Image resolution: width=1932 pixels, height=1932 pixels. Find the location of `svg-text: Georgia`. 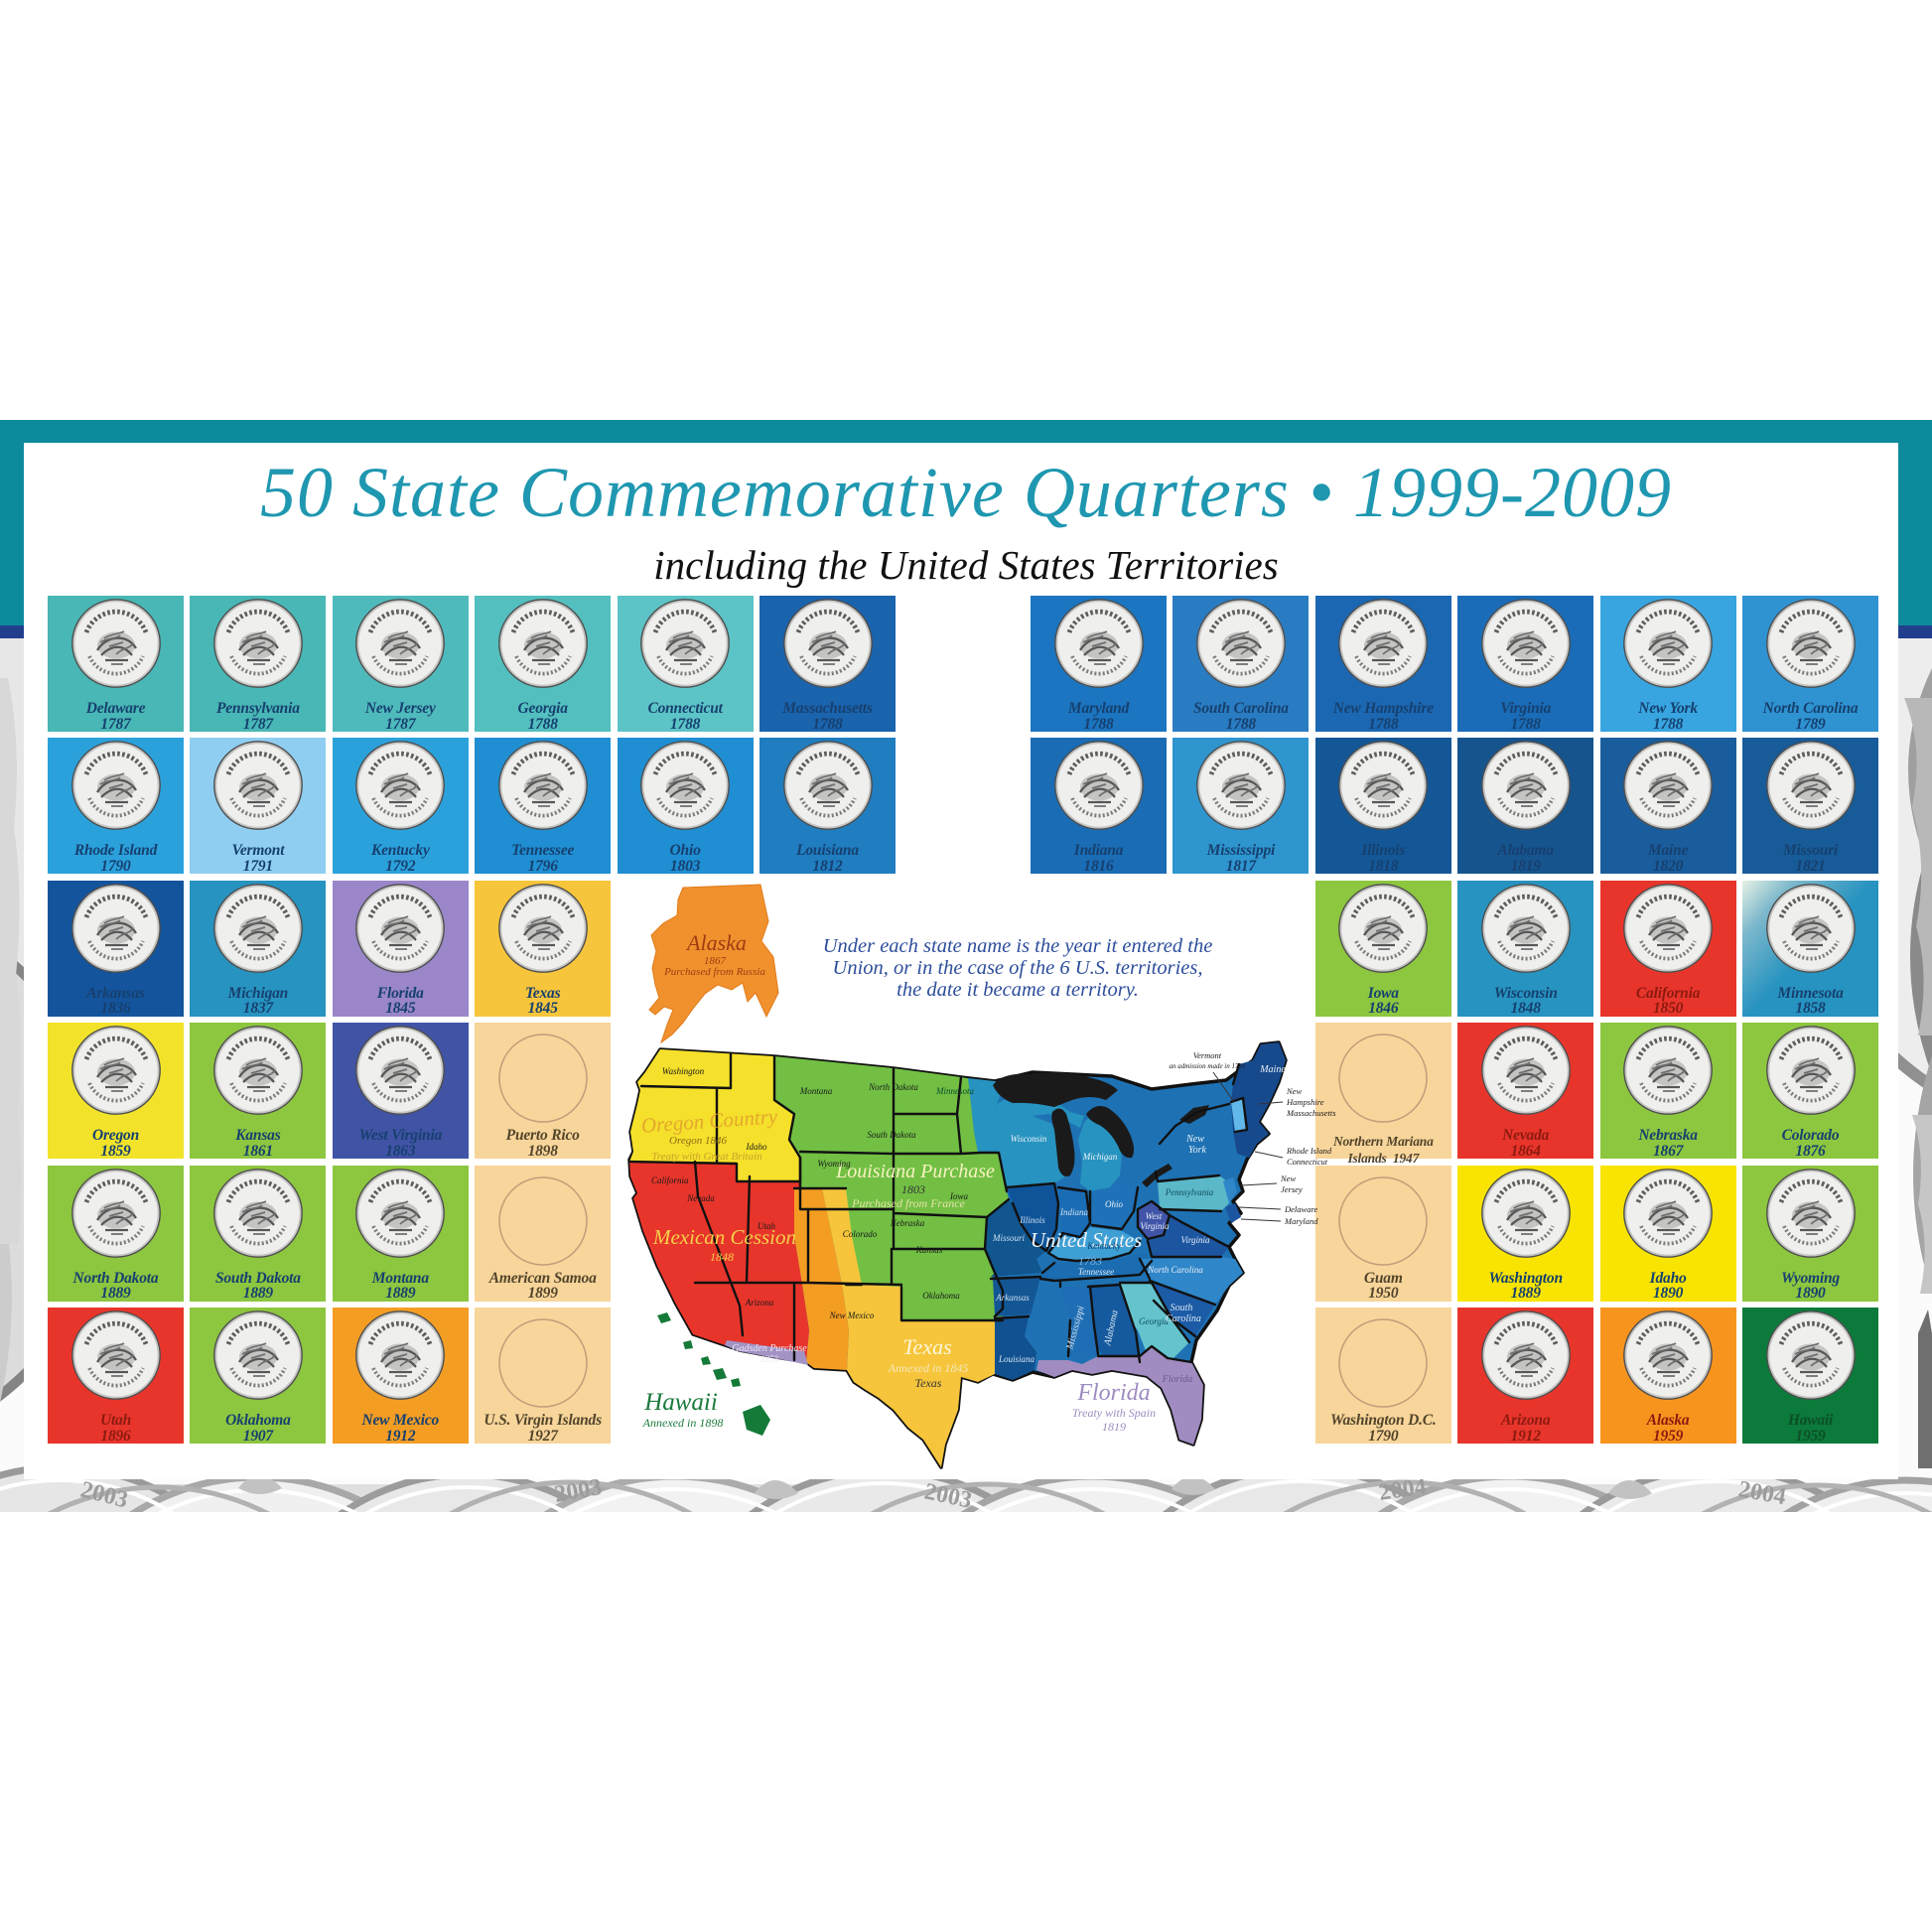

svg-text: Georgia is located at coordinates (1154, 1321).